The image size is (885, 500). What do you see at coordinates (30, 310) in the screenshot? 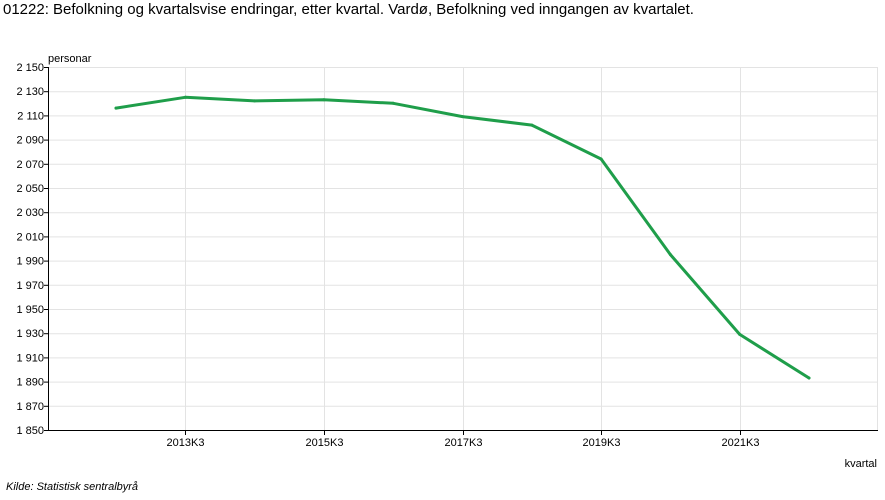
I see `y-tick-label: 1 950` at bounding box center [30, 310].